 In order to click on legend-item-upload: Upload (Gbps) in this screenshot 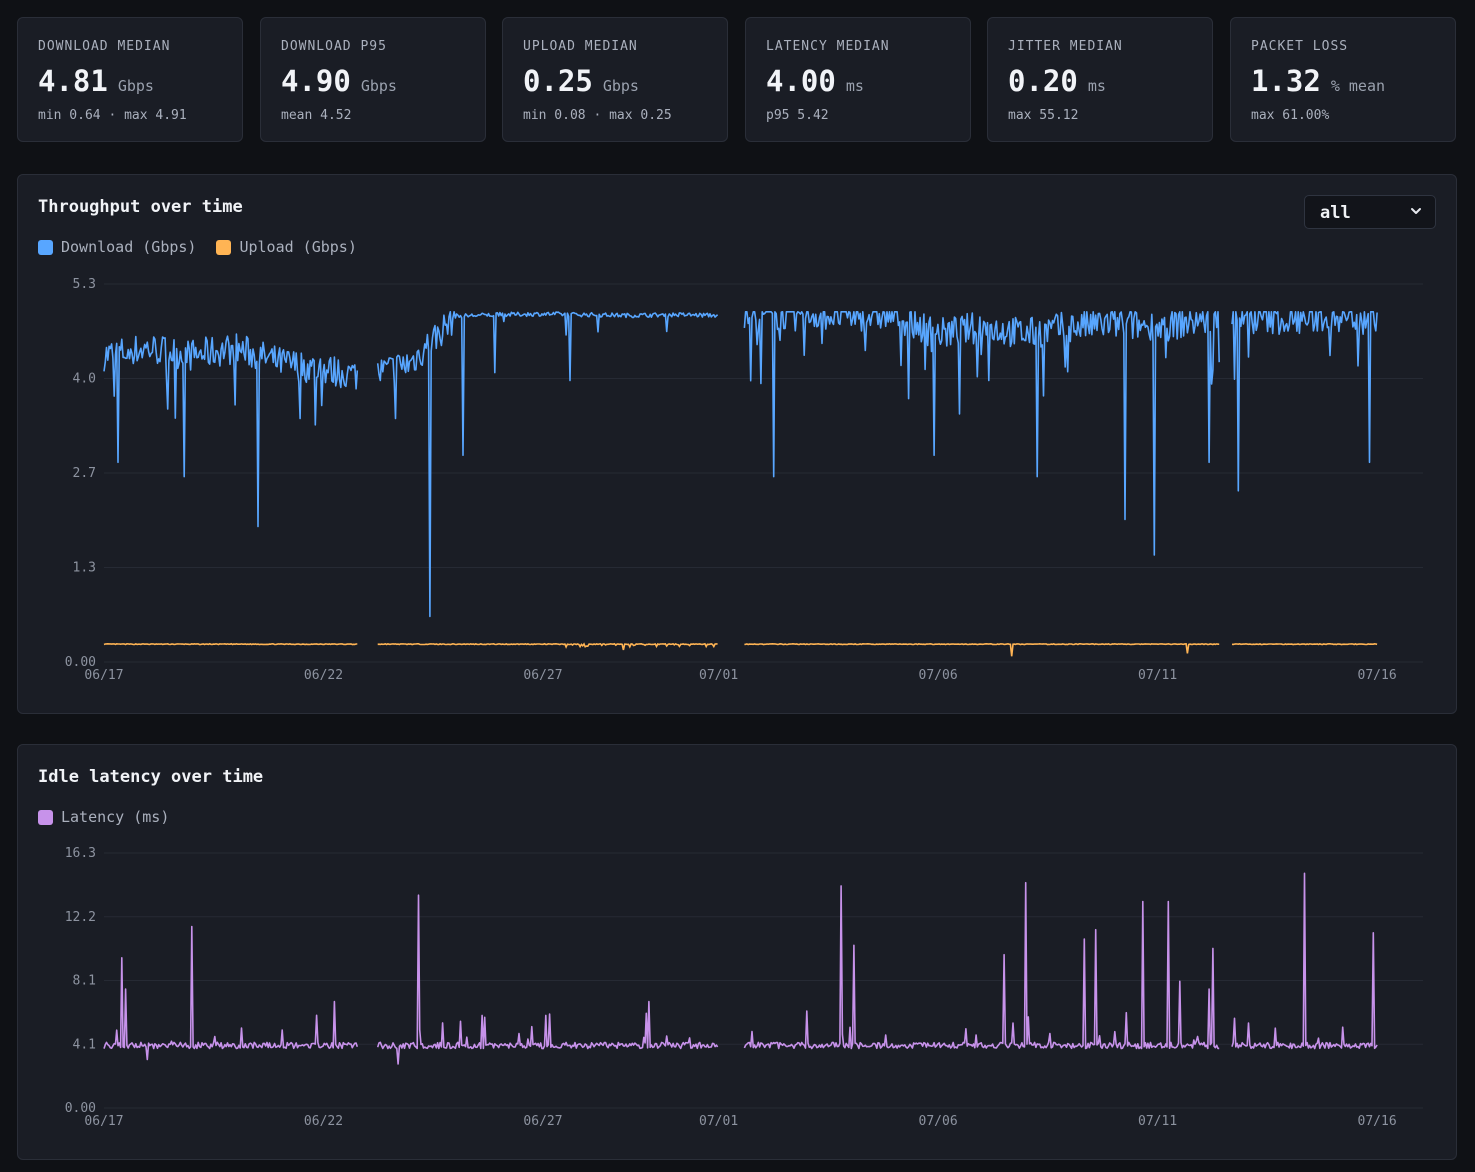, I will do `click(286, 247)`.